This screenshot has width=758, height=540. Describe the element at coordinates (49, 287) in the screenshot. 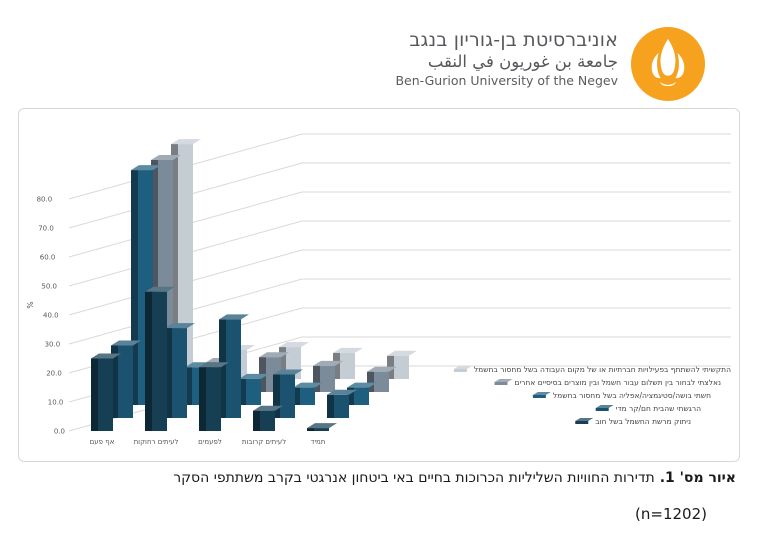

I see `svg-text: 50.0` at that location.